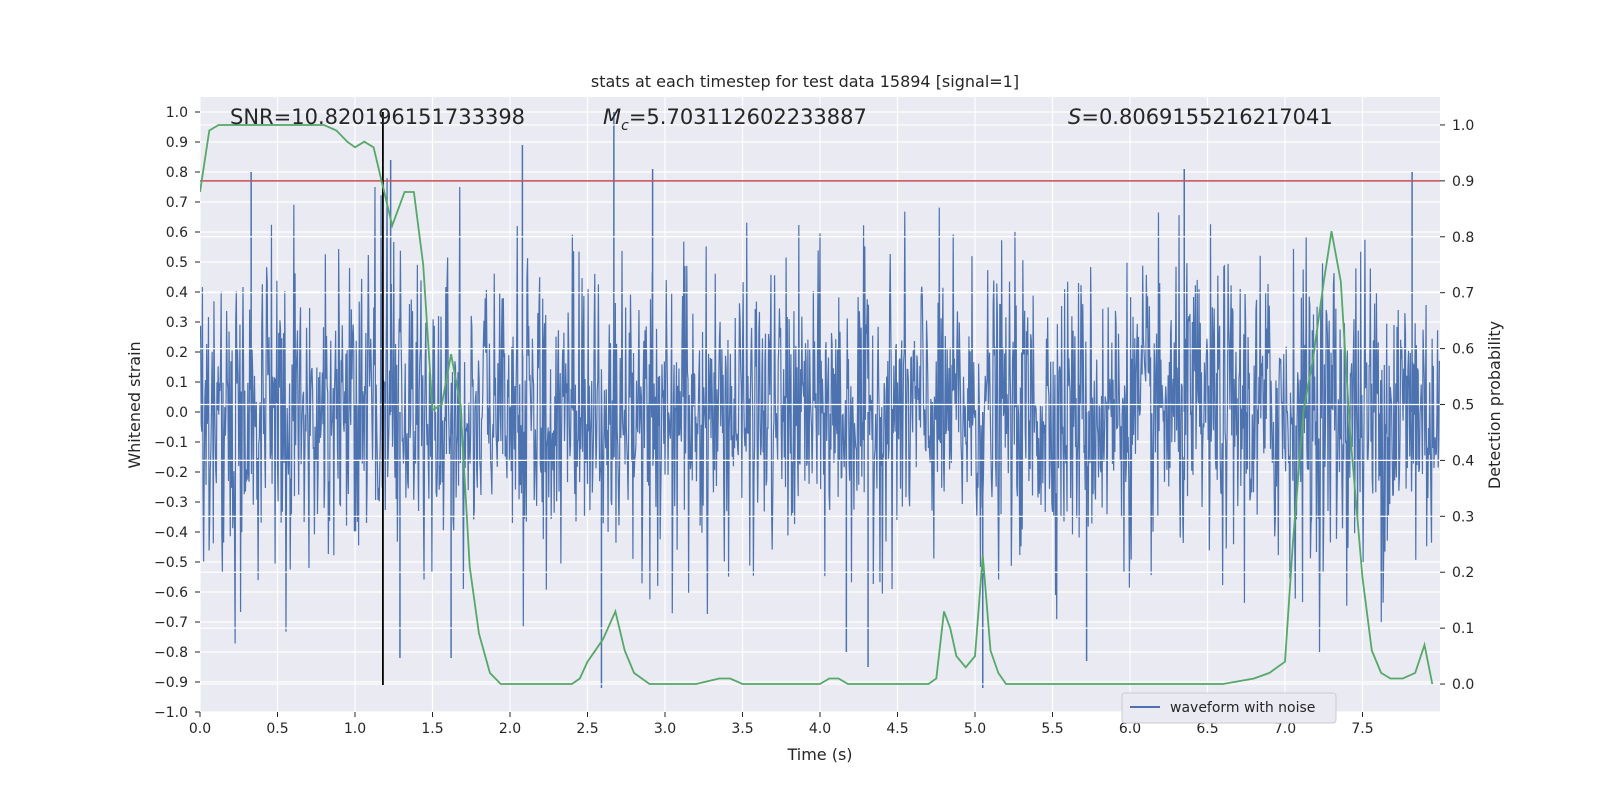 The image size is (1600, 800). I want to click on s-value: =0.8069155216217041, so click(1206, 117).